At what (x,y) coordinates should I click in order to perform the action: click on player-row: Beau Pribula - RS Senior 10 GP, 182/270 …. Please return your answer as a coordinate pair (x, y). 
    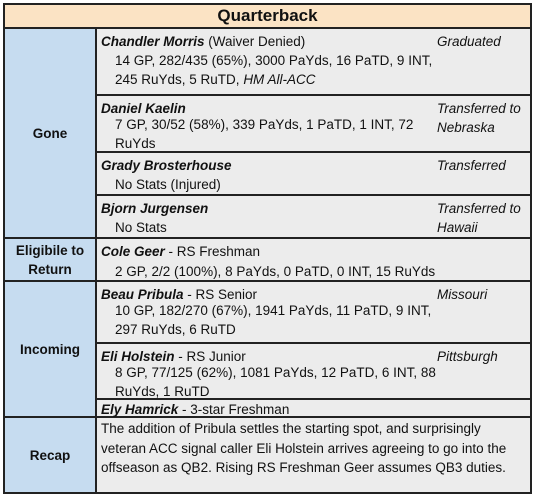
    Looking at the image, I should click on (313, 313).